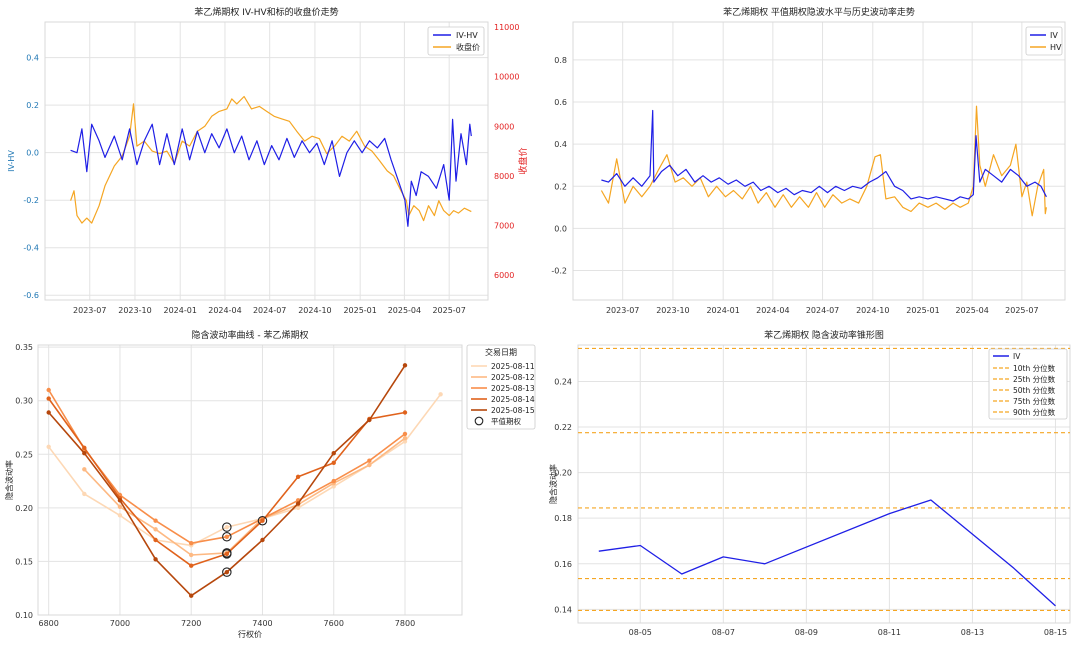 The height and width of the screenshot is (646, 1080). Describe the element at coordinates (501, 352) in the screenshot. I see `legend-title: 交易日期` at that location.